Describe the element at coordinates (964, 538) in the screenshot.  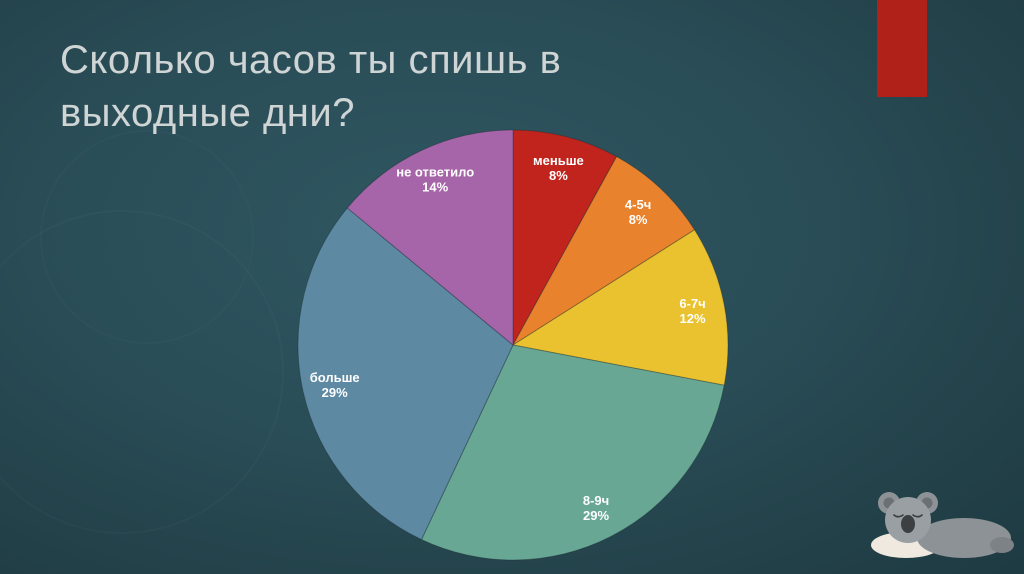
I see `koala-body` at that location.